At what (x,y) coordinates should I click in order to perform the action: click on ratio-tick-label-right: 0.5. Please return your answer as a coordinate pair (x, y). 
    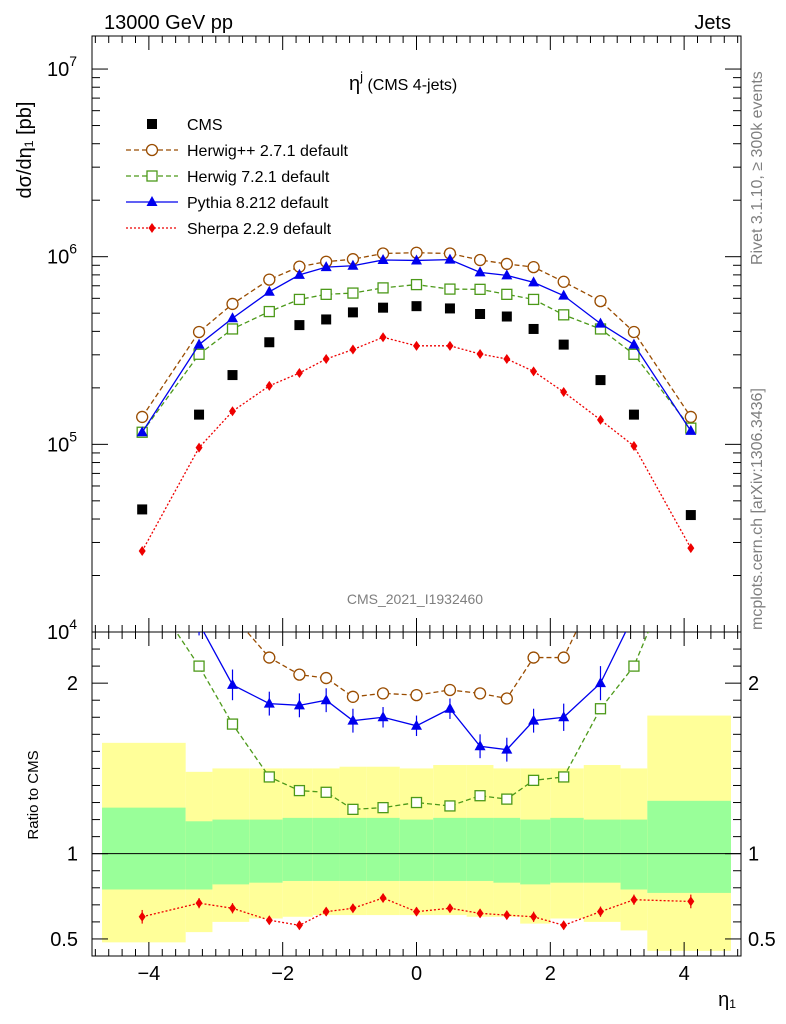
    Looking at the image, I should click on (762, 940).